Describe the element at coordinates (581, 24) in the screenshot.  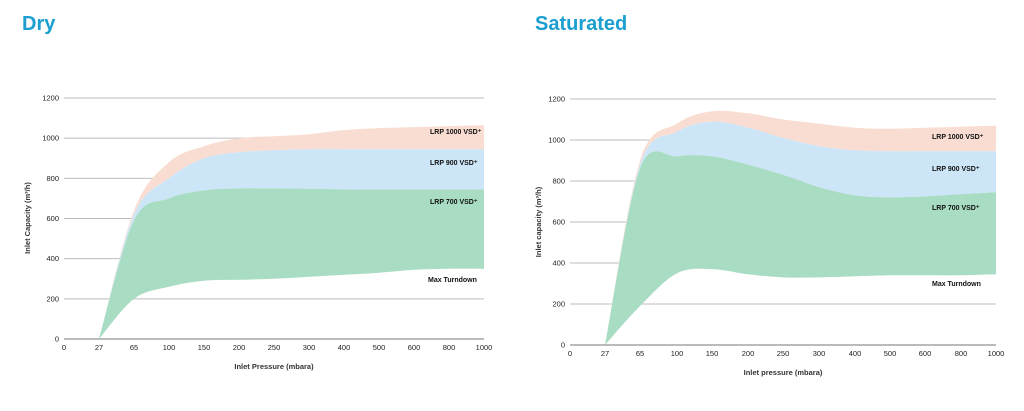
I see `chart-title-saturated: Saturated` at that location.